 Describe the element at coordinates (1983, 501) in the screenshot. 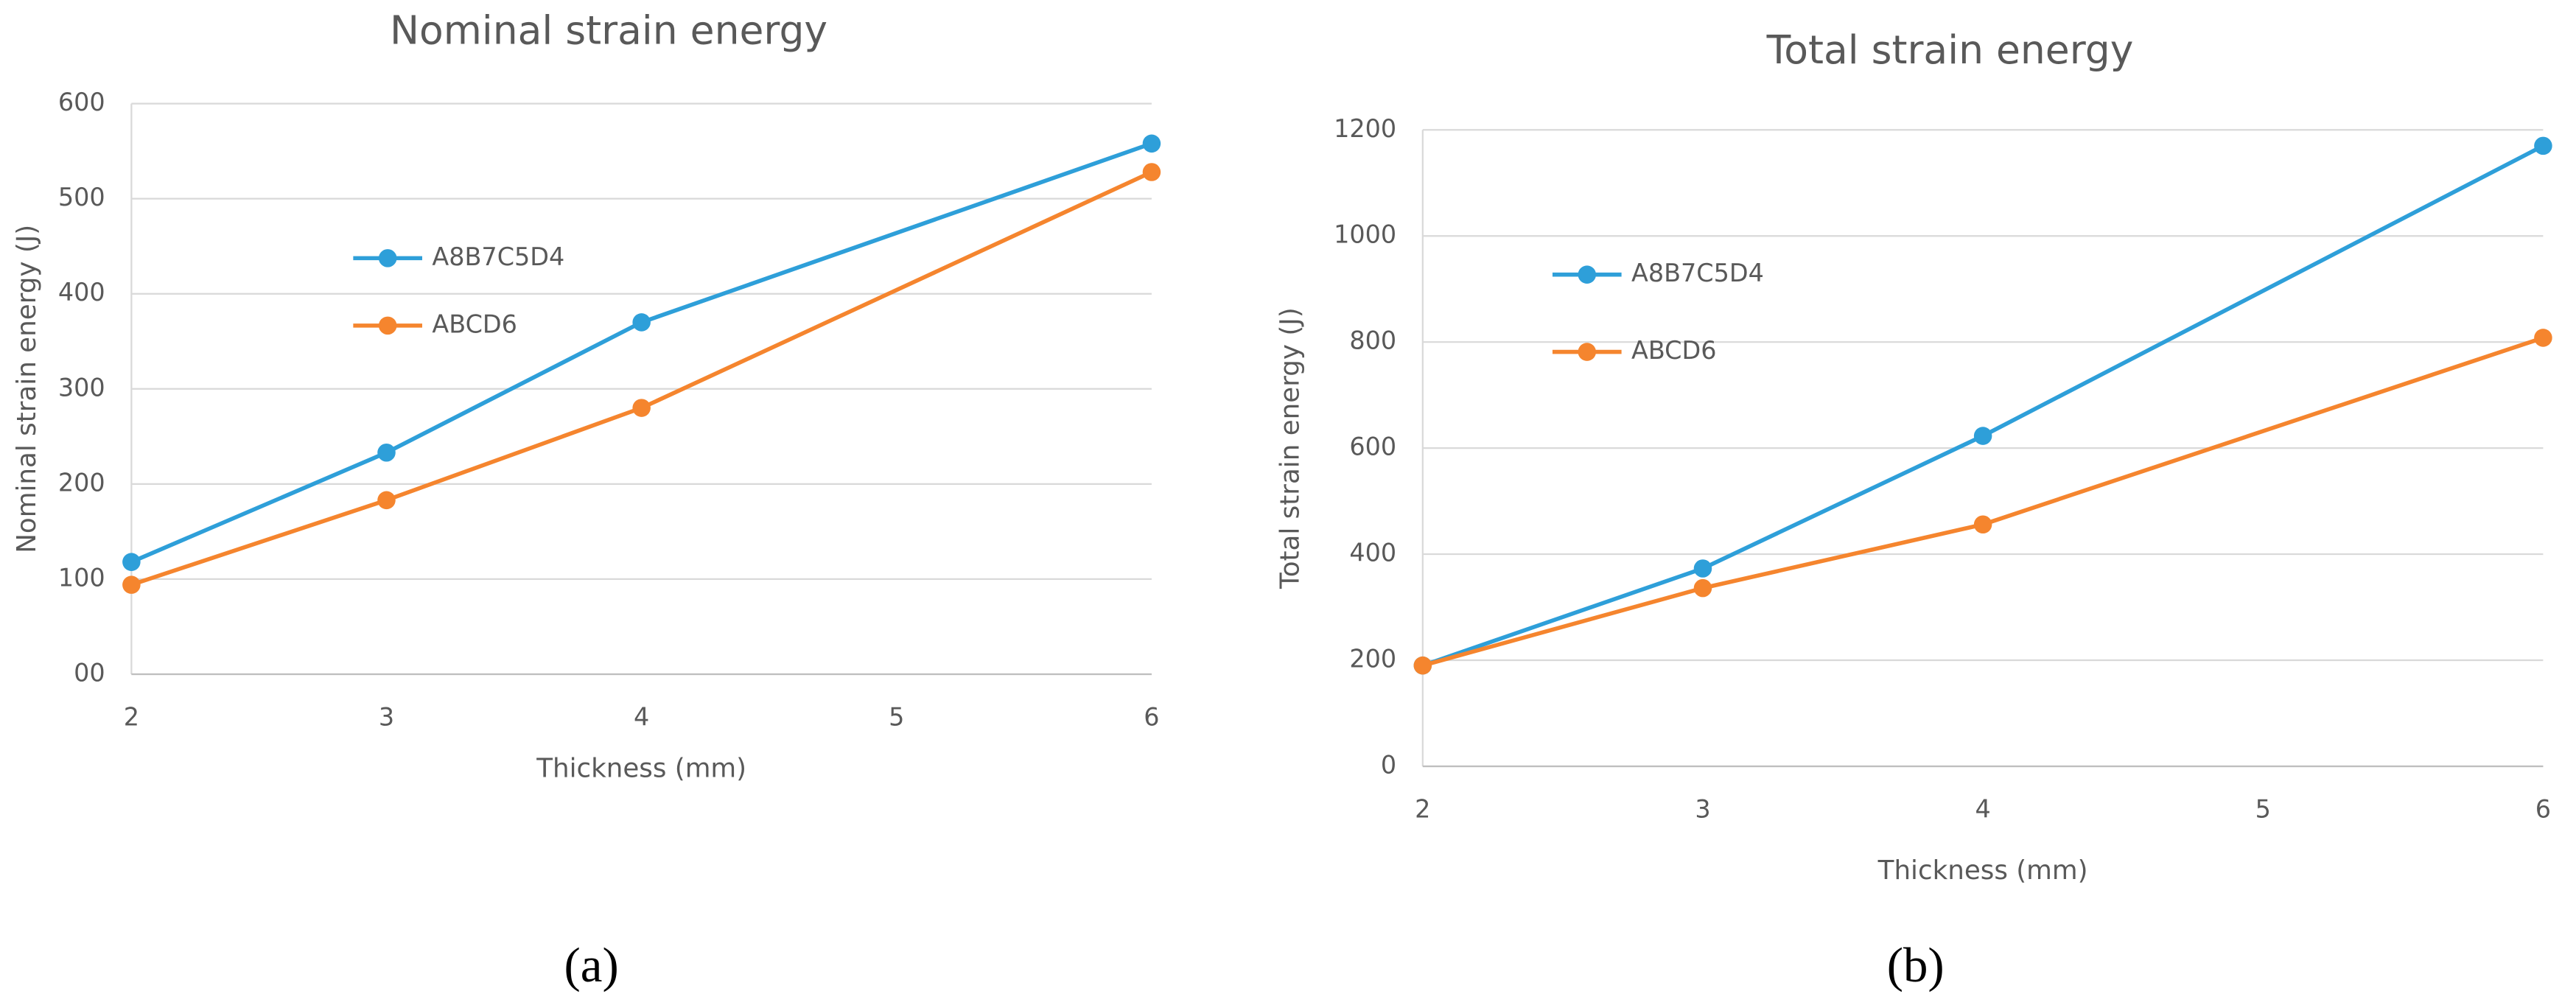

I see `series-line` at that location.